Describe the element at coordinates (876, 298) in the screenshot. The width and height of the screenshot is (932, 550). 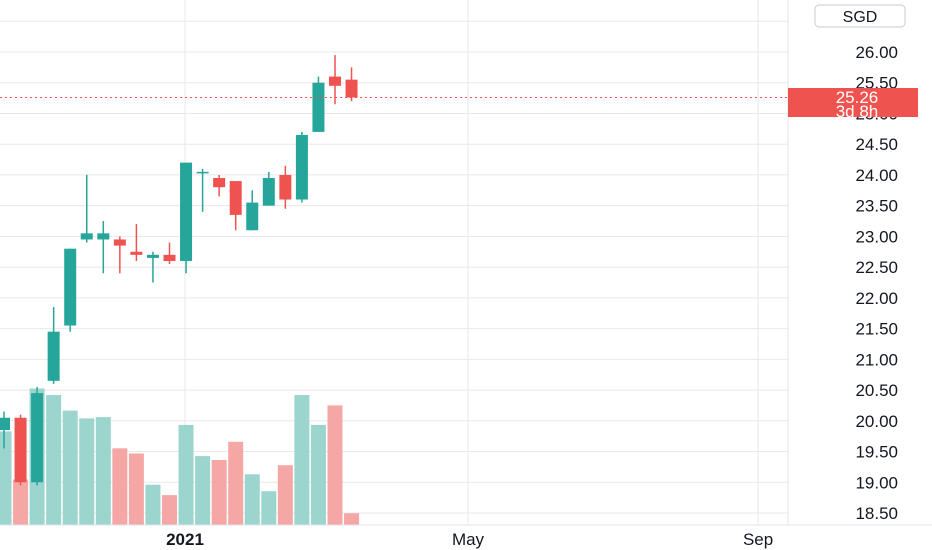
I see `price-tick-label: 22.00` at that location.